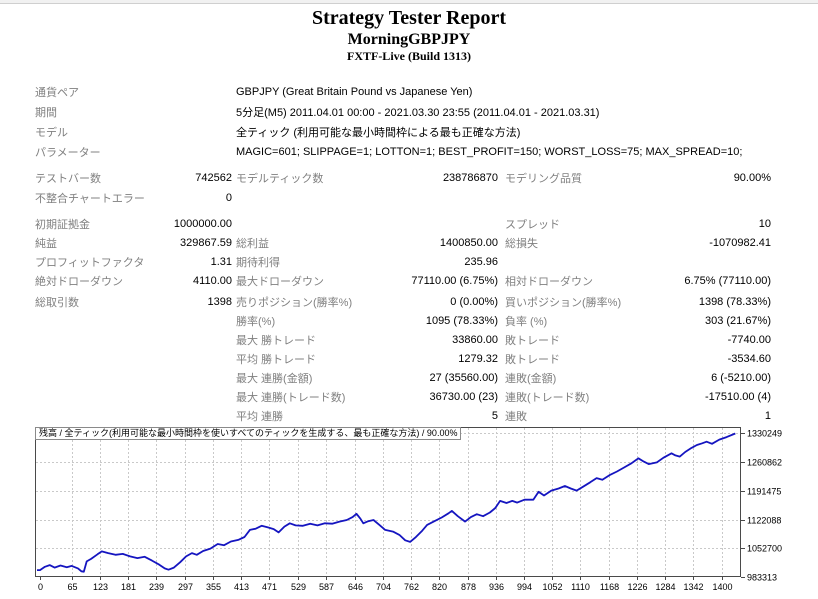  What do you see at coordinates (68, 153) in the screenshot?
I see `row-label: パラメーター` at bounding box center [68, 153].